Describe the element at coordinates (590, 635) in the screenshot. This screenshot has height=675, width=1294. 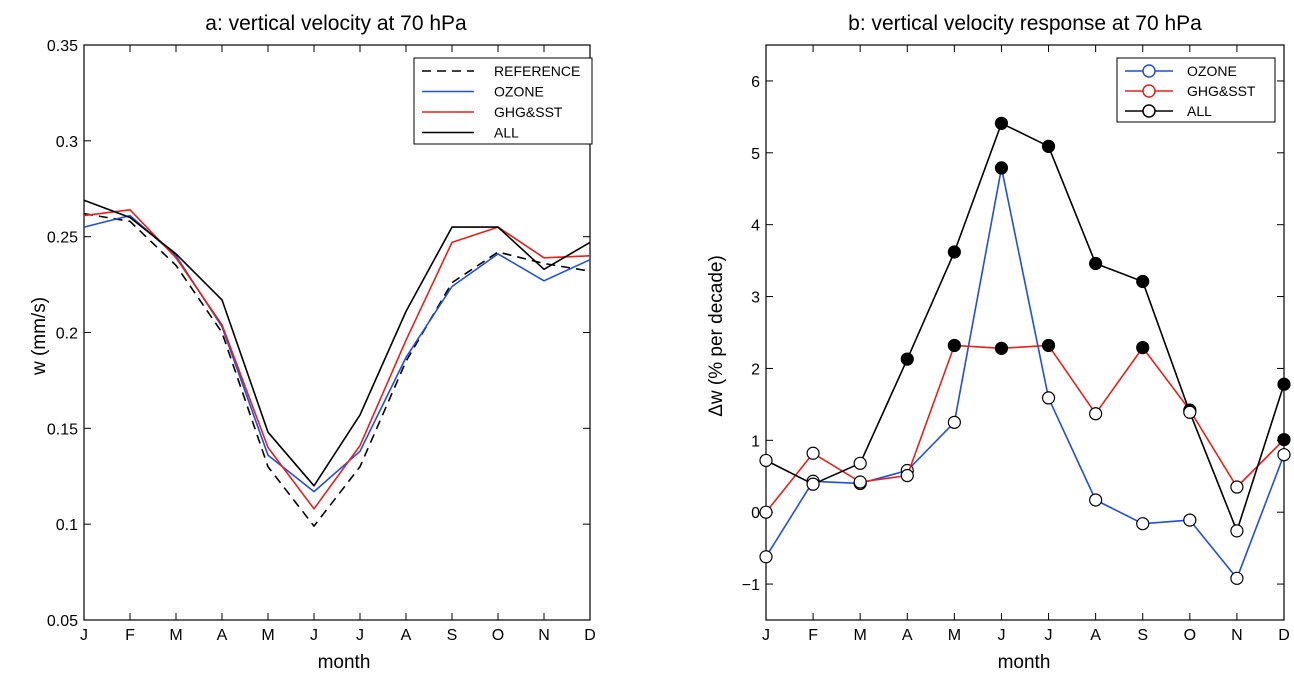
I see `panel-a-xtick-label: D` at that location.